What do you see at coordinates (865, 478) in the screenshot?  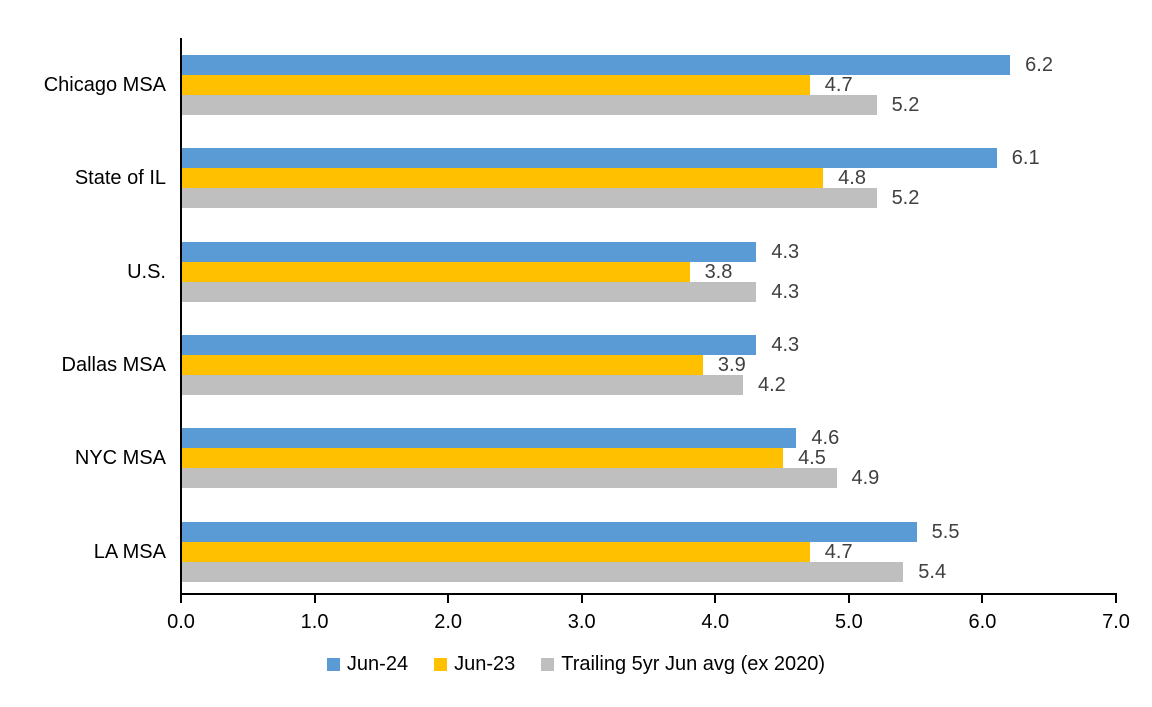 I see `data-label: 4.9` at bounding box center [865, 478].